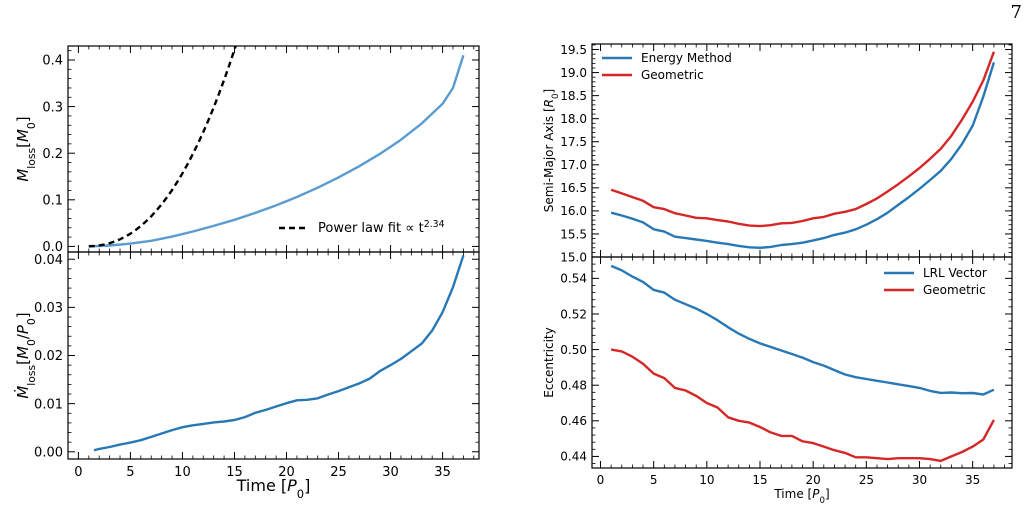 The width and height of the screenshot is (1030, 506). Describe the element at coordinates (573, 386) in the screenshot. I see `y-tick-label: 0.48` at that location.